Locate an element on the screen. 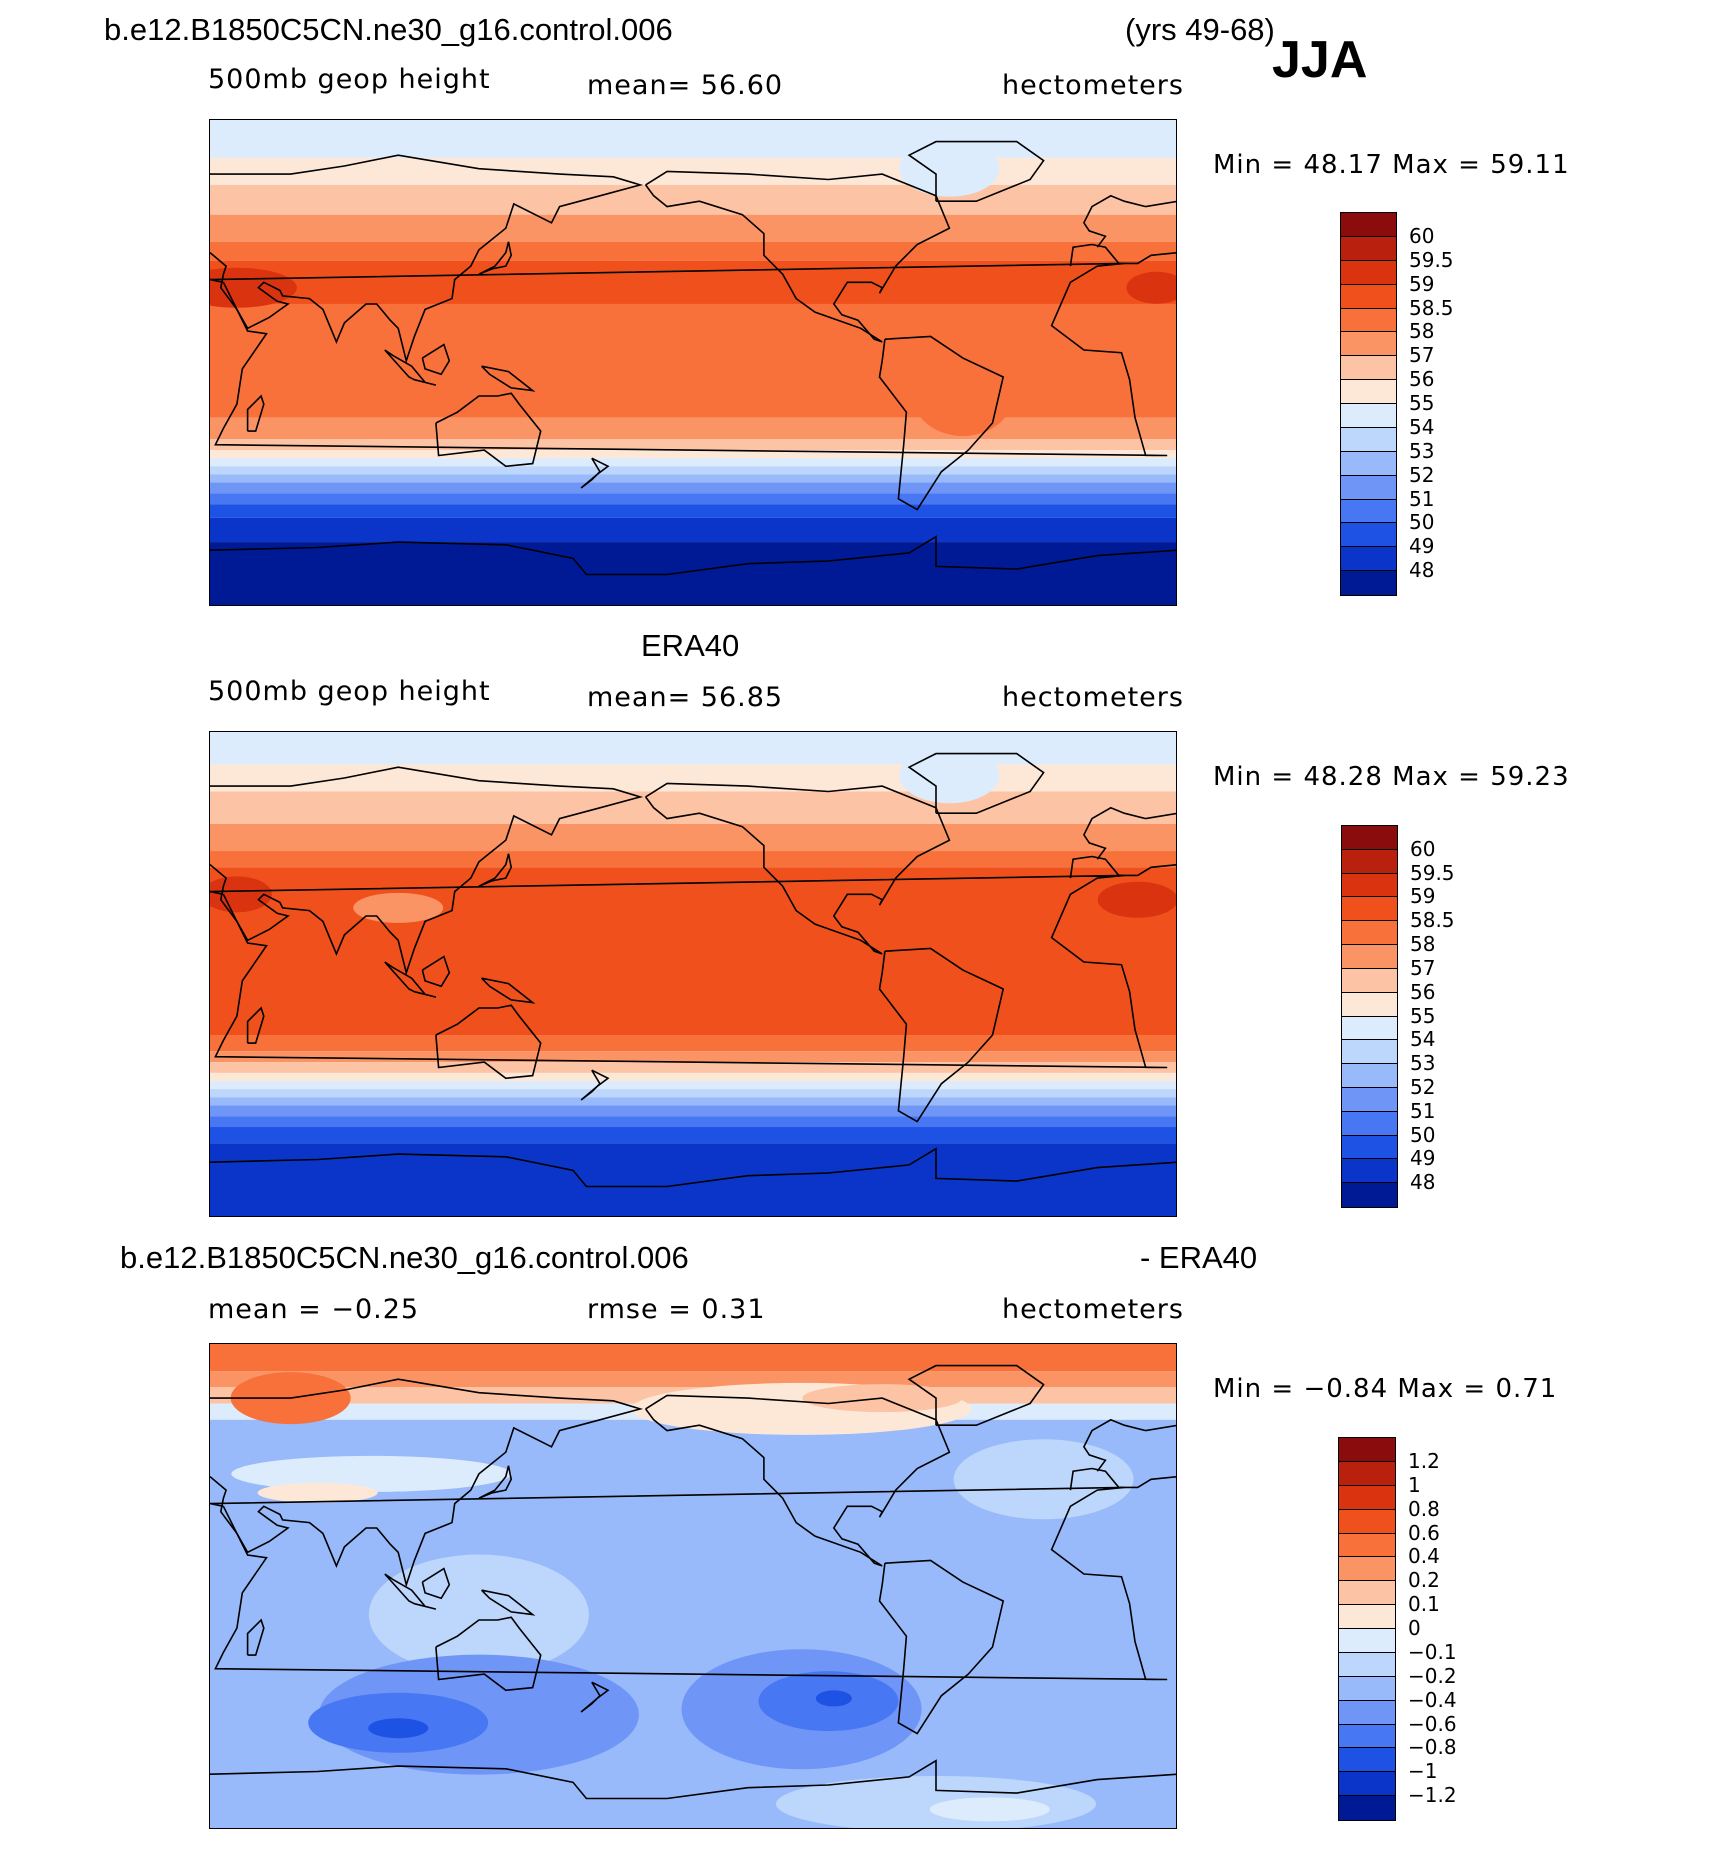 The height and width of the screenshot is (1853, 1710). colorbar-tick-label: 0.8 is located at coordinates (1424, 1508).